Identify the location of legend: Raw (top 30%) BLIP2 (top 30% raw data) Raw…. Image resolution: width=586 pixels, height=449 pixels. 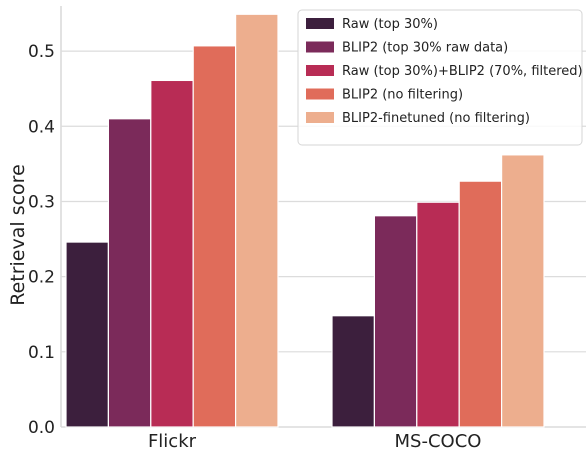
(440, 77).